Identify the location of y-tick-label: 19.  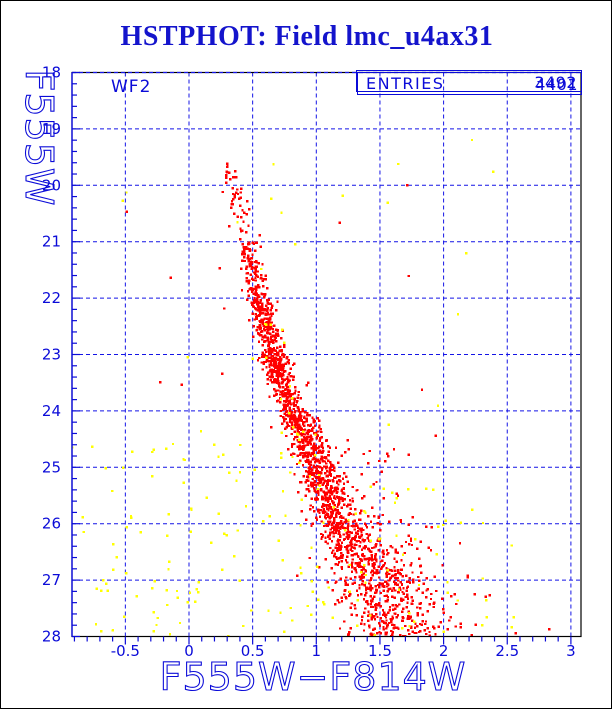
(51, 129).